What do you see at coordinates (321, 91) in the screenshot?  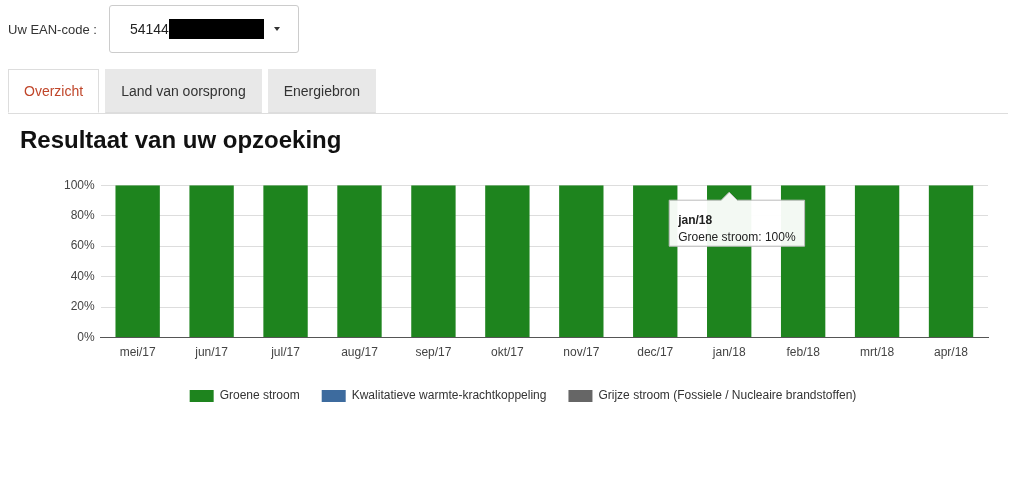 I see `text: Energiebron` at bounding box center [321, 91].